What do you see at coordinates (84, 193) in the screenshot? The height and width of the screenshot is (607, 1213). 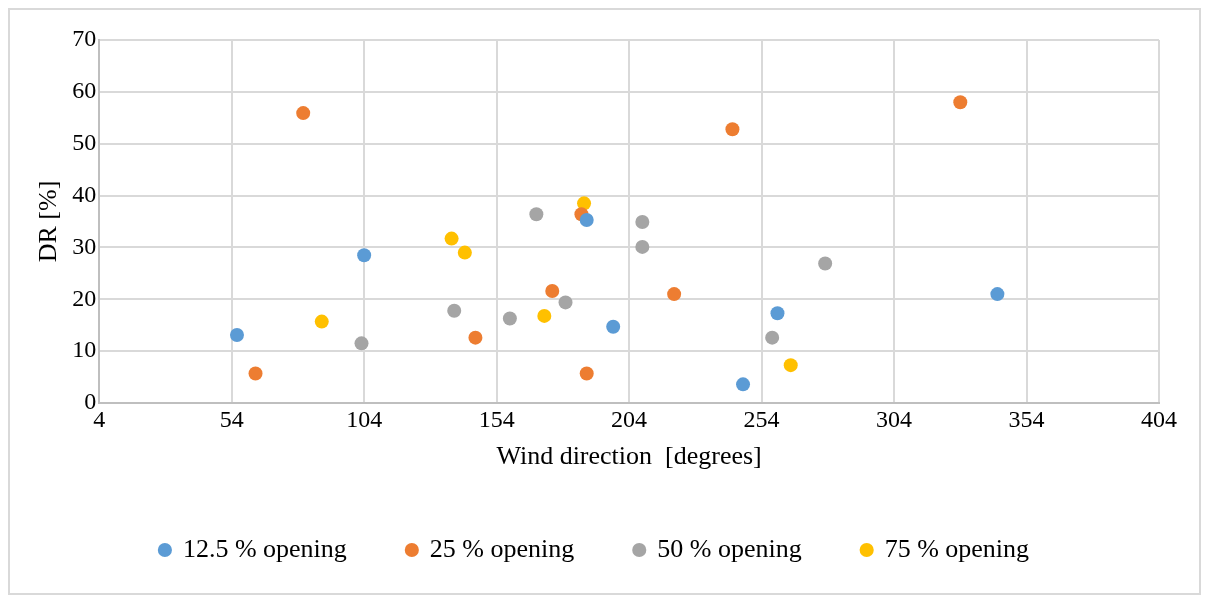 I see `y-tick-label: 40` at bounding box center [84, 193].